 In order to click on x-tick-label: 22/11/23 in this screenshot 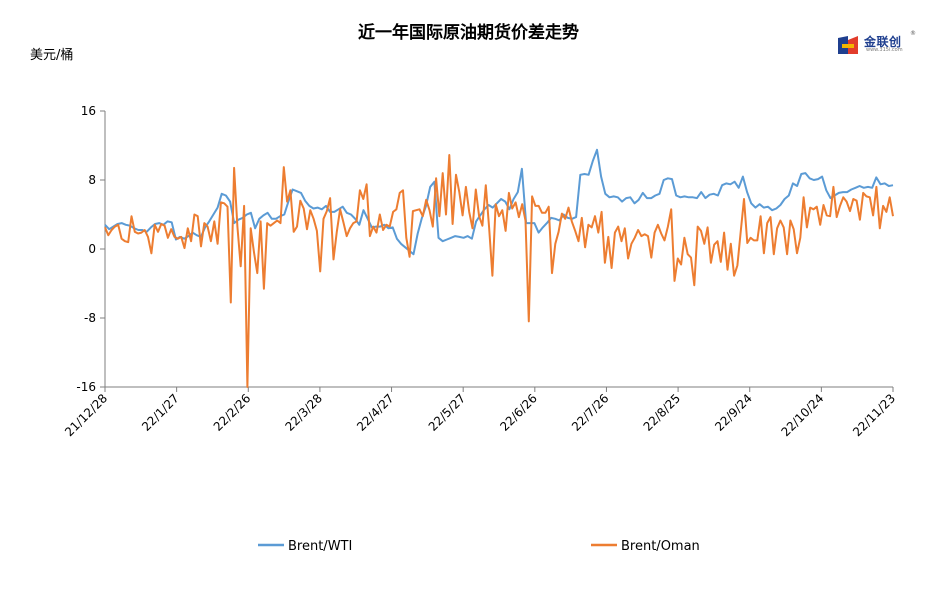, I will do `click(874, 415)`.